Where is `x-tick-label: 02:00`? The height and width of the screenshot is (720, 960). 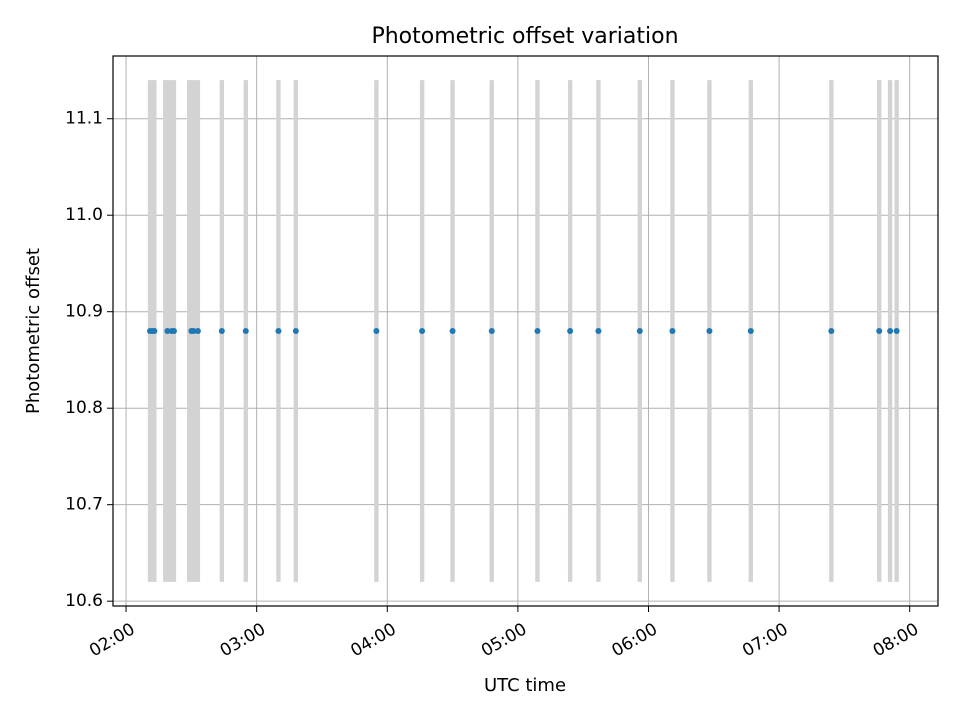
x-tick-label: 02:00 is located at coordinates (112, 640).